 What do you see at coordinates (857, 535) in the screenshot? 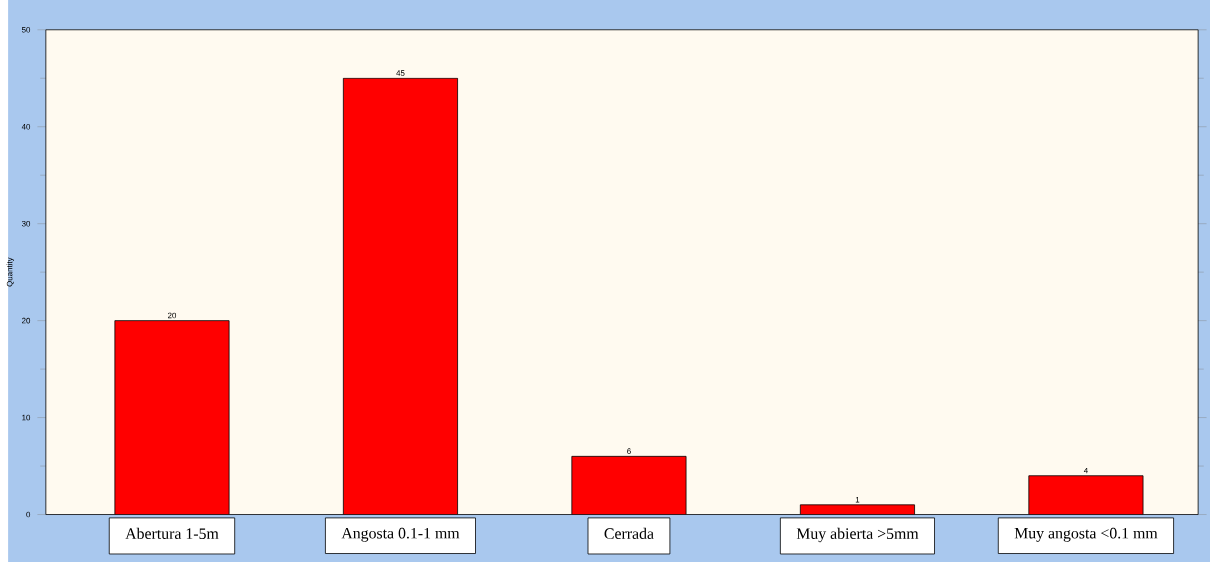
I see `x-tick-label: Muy abierta >5mm` at bounding box center [857, 535].